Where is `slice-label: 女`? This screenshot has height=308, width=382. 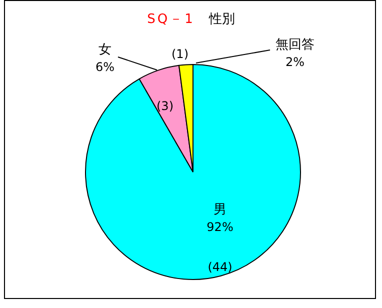
slice-label: 女 is located at coordinates (105, 50).